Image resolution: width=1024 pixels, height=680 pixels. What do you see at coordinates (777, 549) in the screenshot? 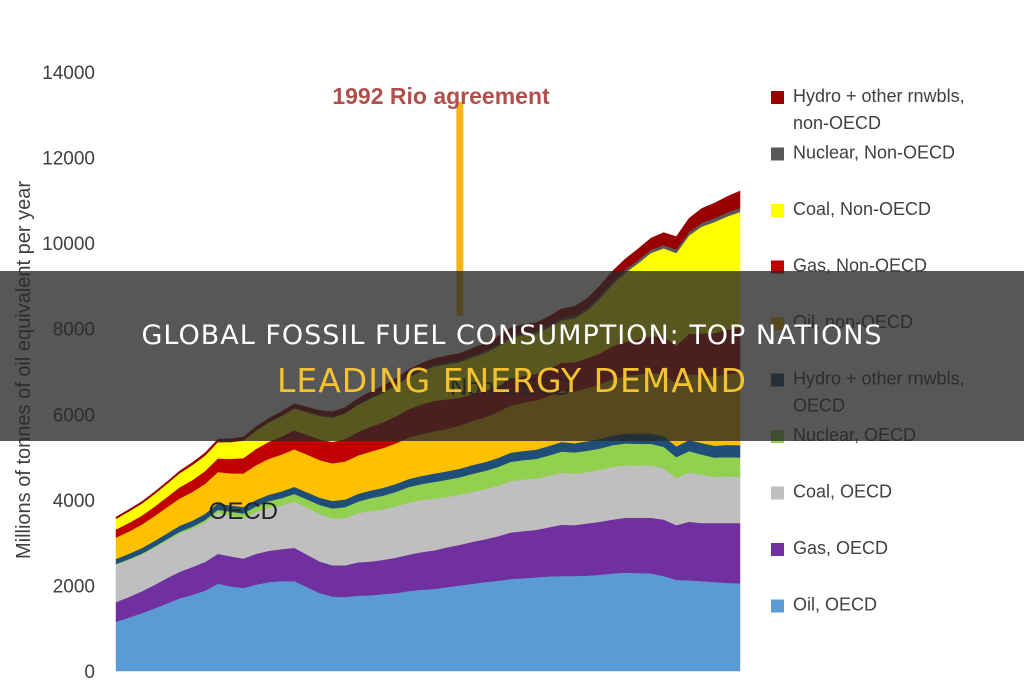
I see `legend-swatch-gas-oecd` at bounding box center [777, 549].